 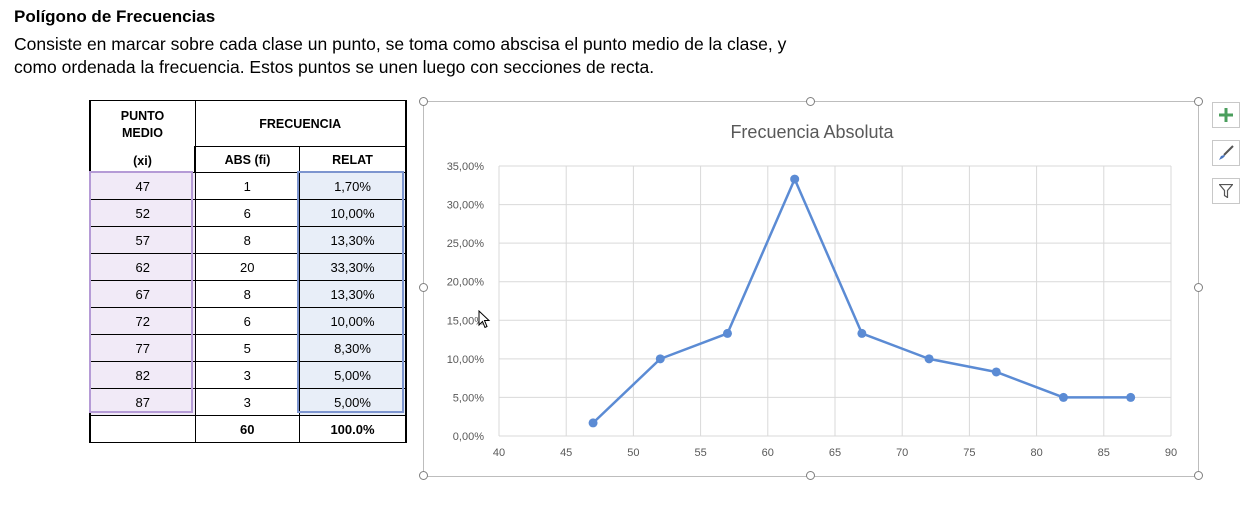 What do you see at coordinates (142, 240) in the screenshot?
I see `cell-xi: 57` at bounding box center [142, 240].